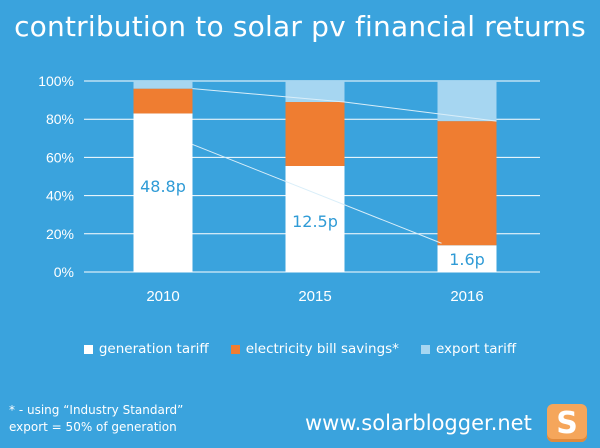 This screenshot has height=448, width=600. What do you see at coordinates (314, 296) in the screenshot?
I see `x-category-label: 2015` at bounding box center [314, 296].